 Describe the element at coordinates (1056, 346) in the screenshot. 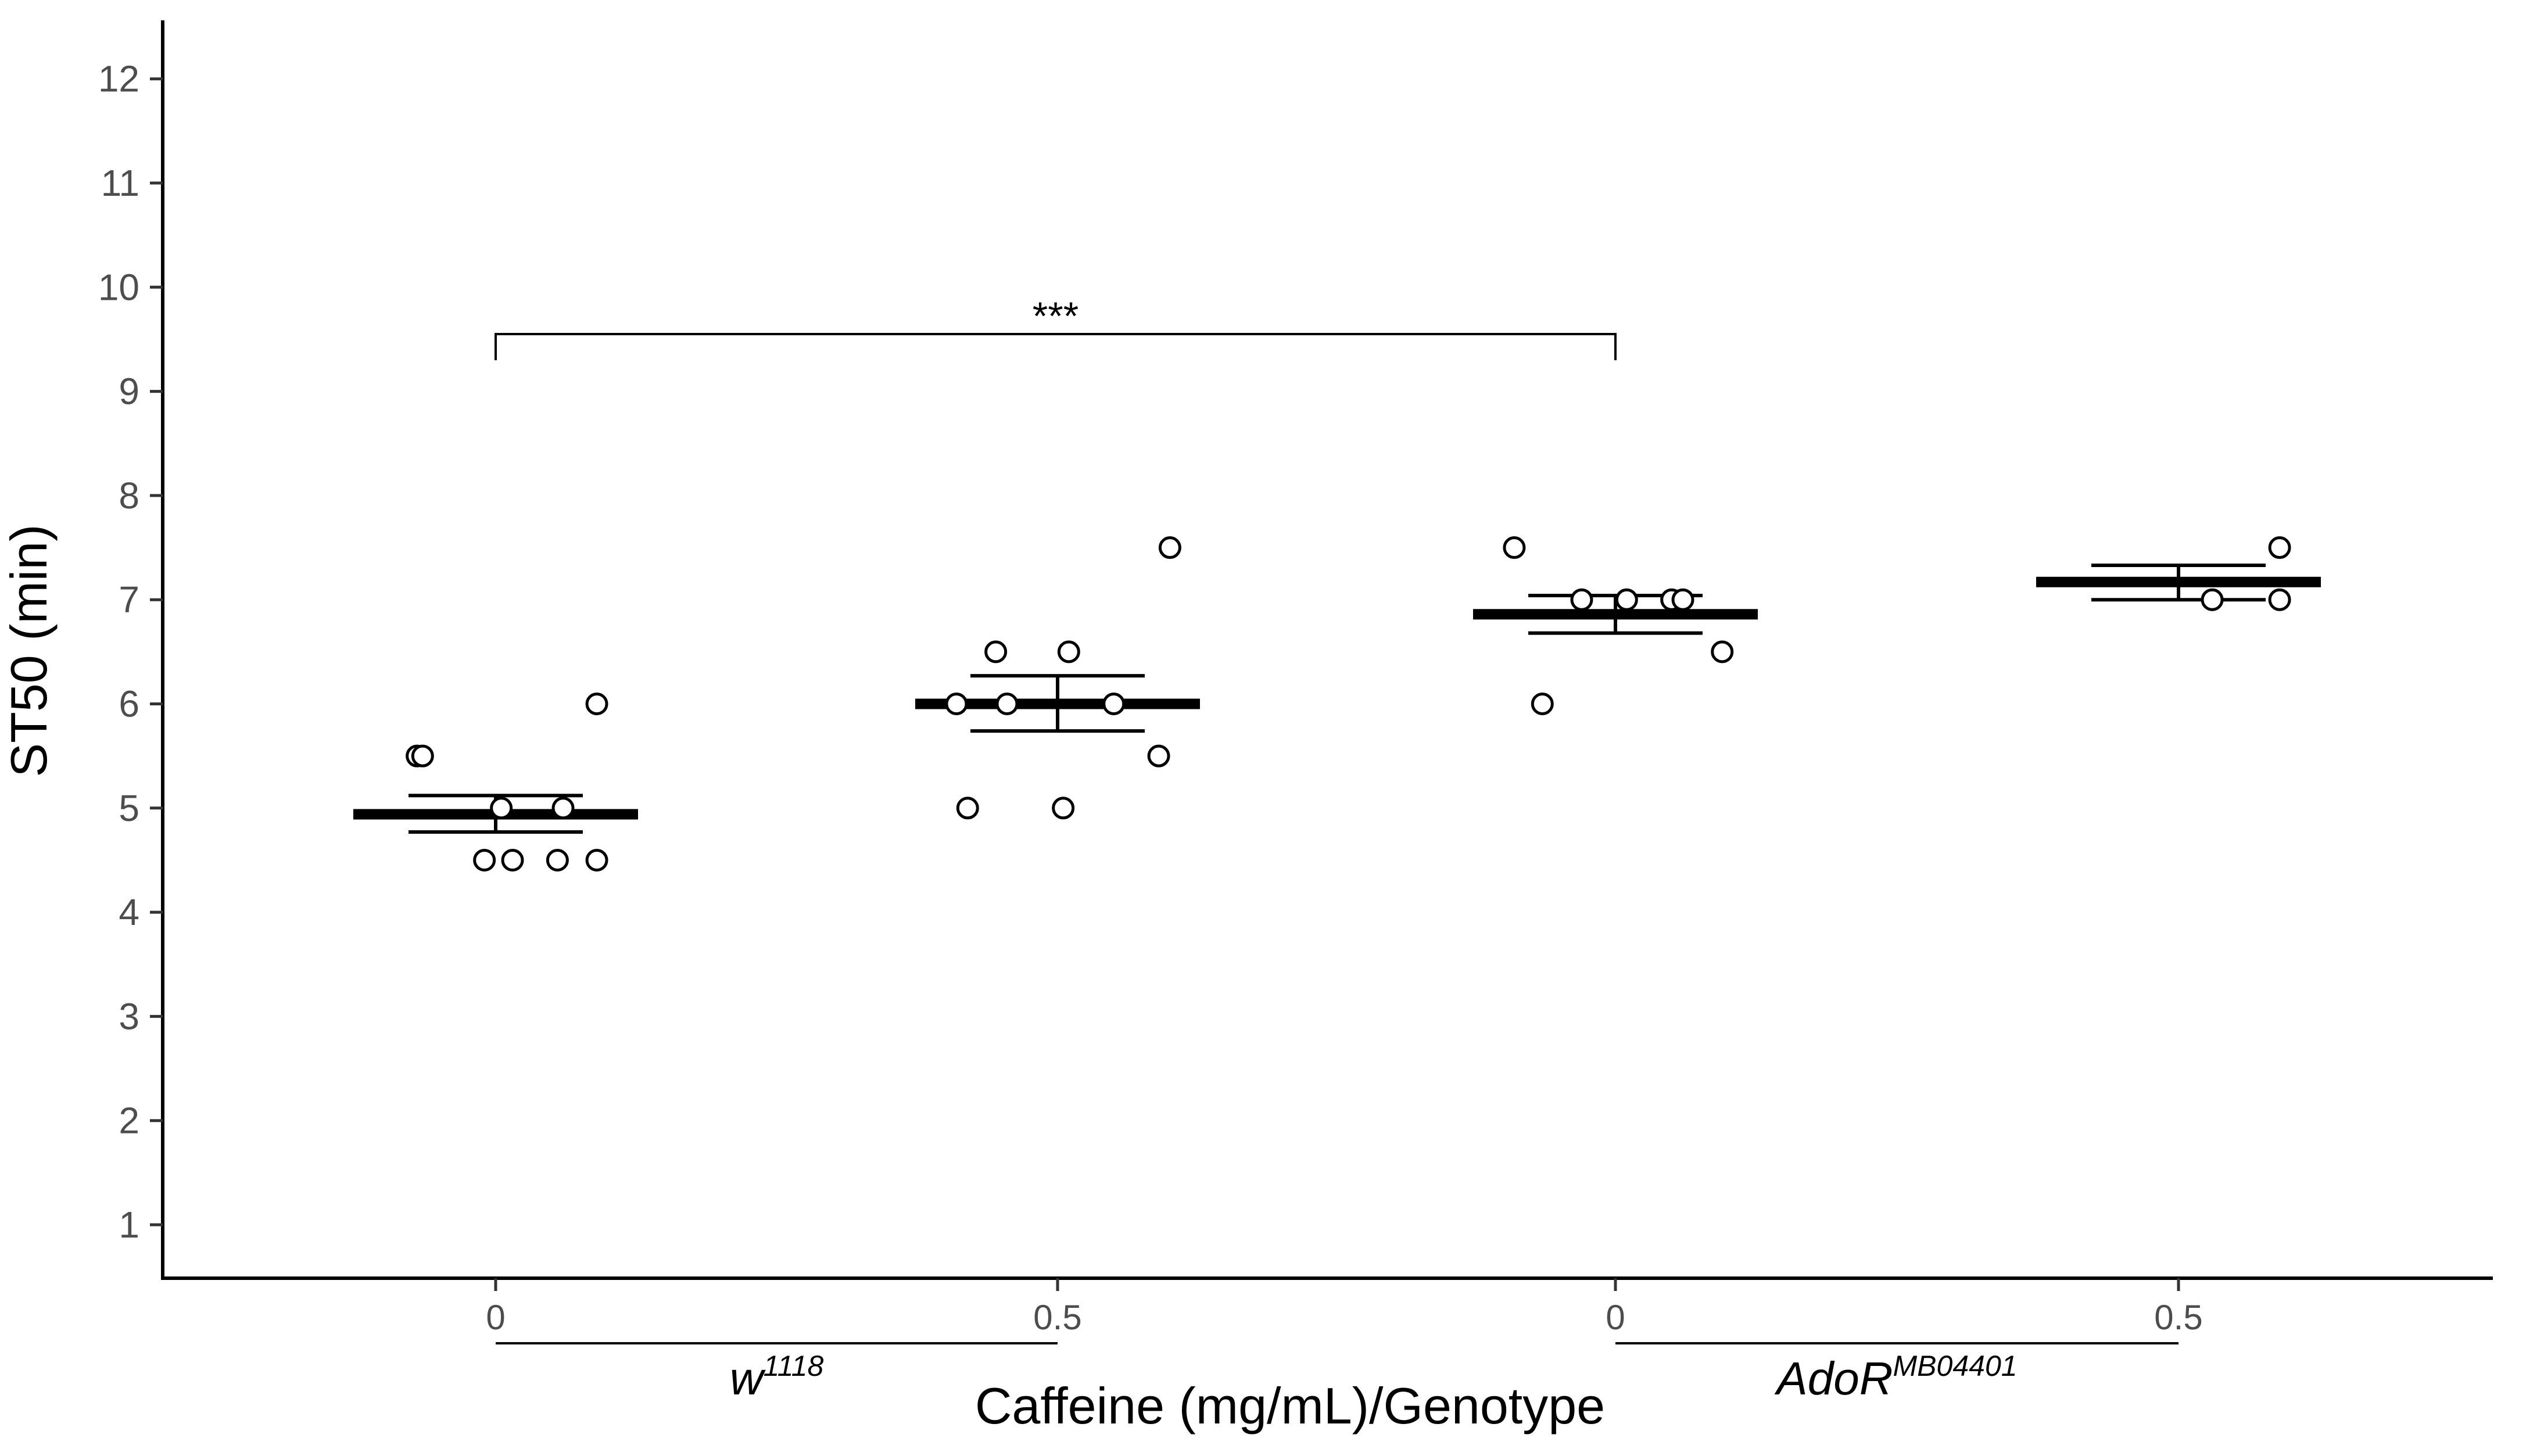

I see `significance-bracket` at that location.